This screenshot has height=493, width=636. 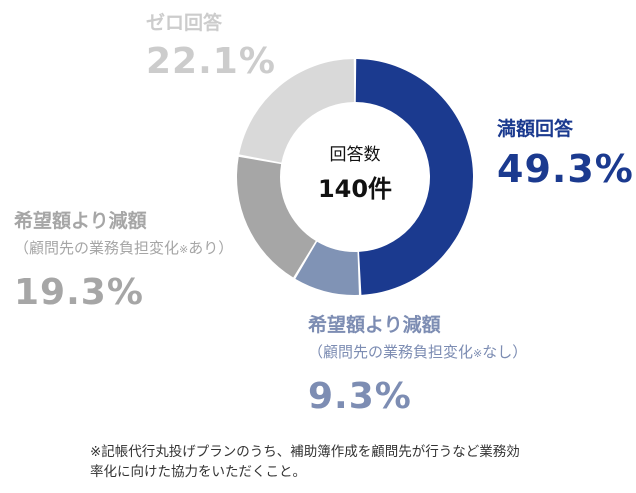 What do you see at coordinates (565, 169) in the screenshot?
I see `slice-value-full-amount: 49.3%` at bounding box center [565, 169].